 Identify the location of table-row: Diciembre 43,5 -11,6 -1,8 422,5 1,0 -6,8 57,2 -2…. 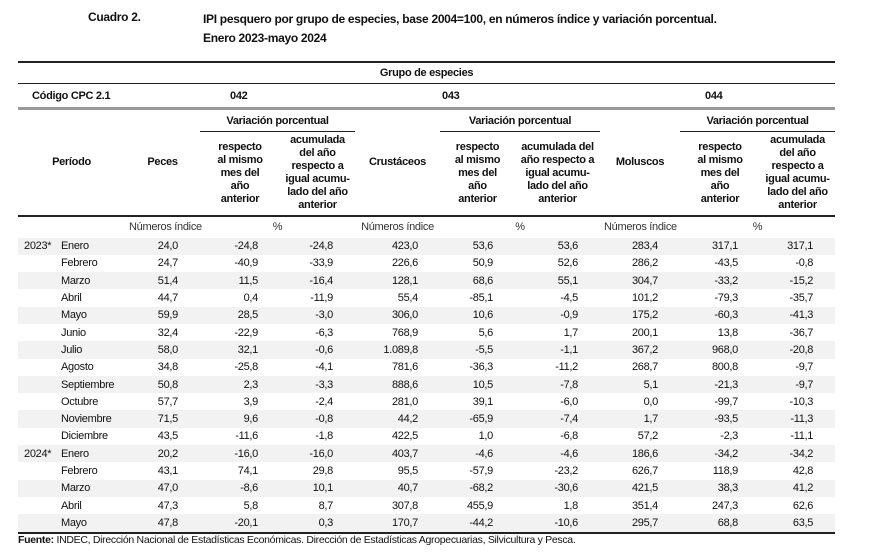
(426, 436).